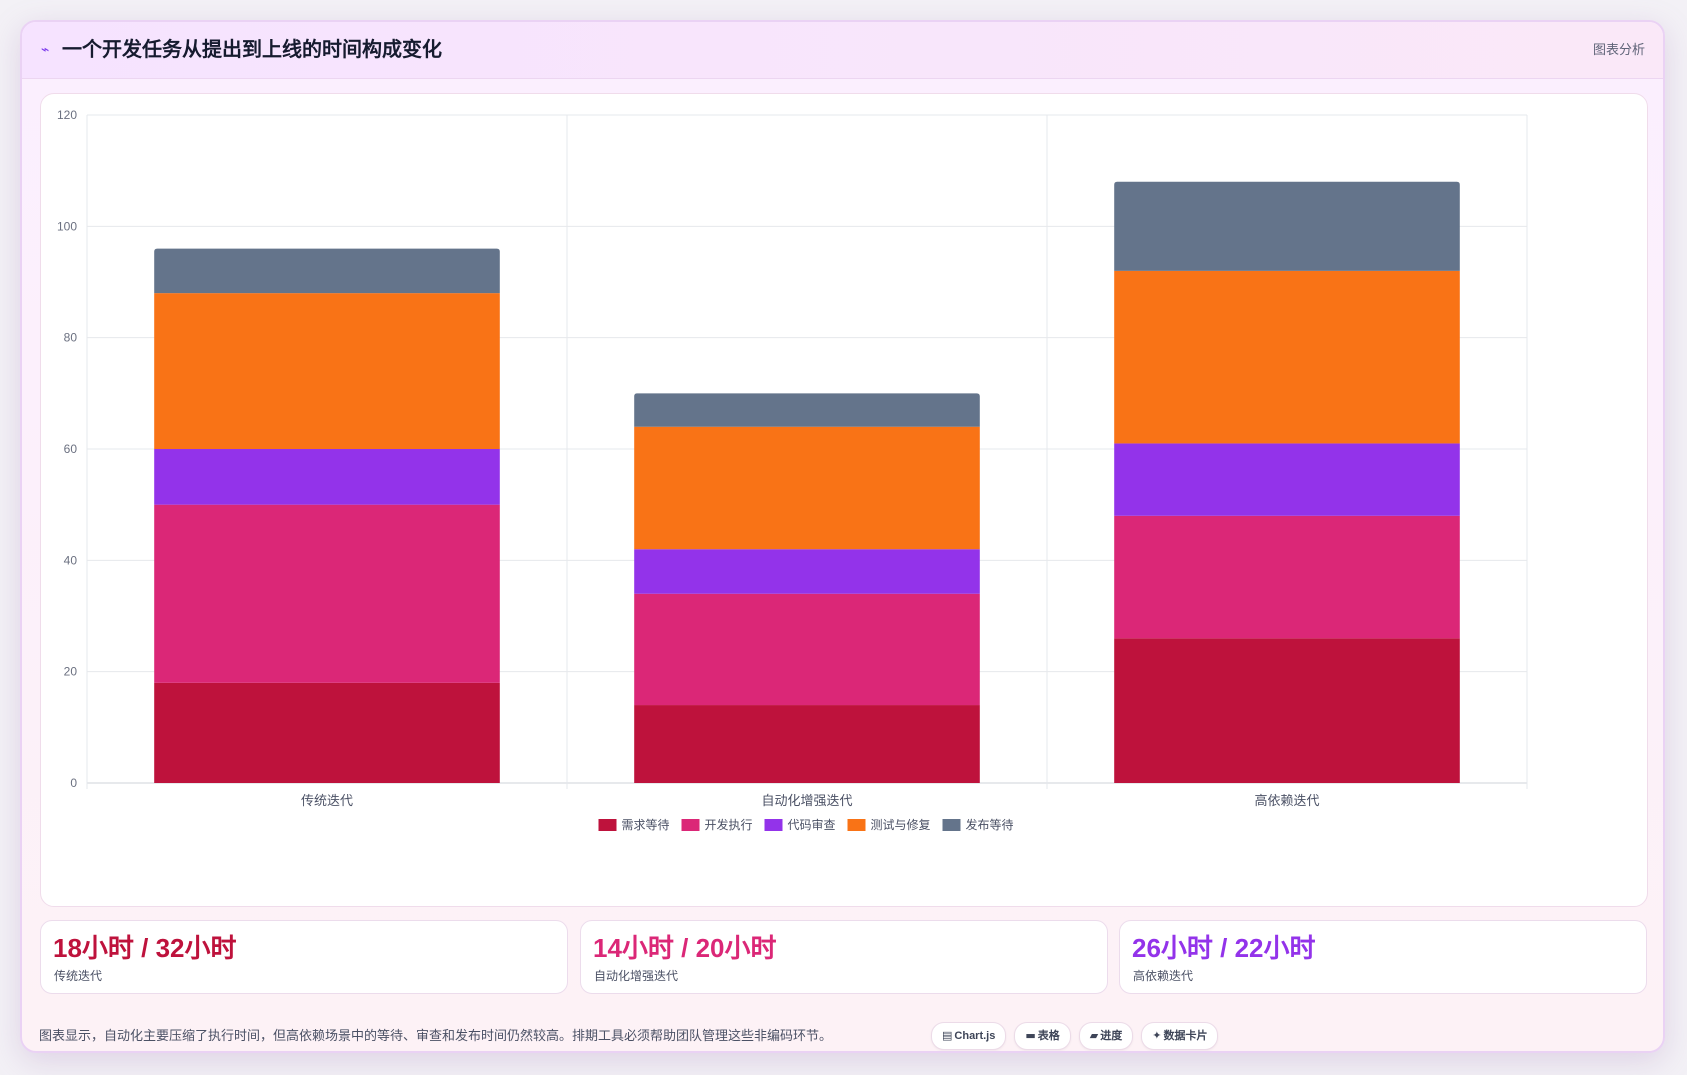  Describe the element at coordinates (1157, 1035) in the screenshot. I see `sparkle-icon: ✦` at that location.